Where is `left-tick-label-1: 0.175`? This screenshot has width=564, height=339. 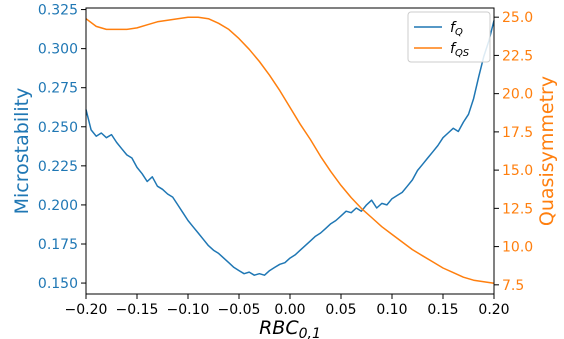
left-tick-label-1: 0.175 is located at coordinates (58, 245).